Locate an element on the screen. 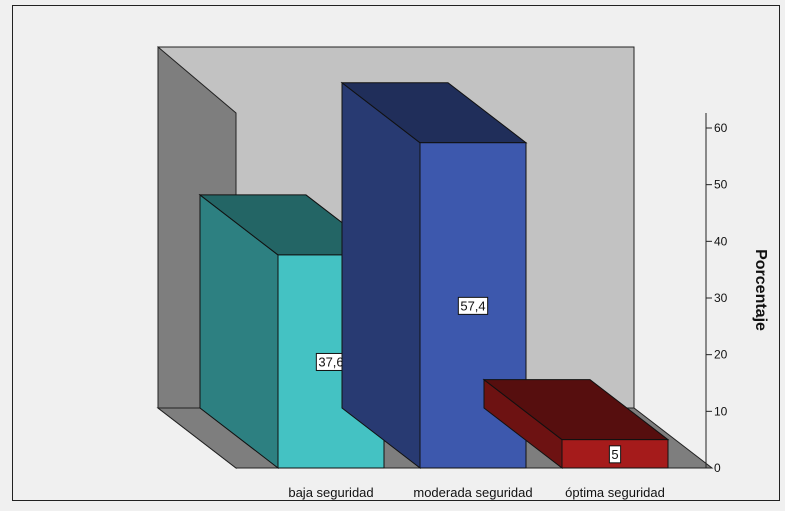 The height and width of the screenshot is (511, 785). y-tick-label-0: 0 is located at coordinates (717, 468).